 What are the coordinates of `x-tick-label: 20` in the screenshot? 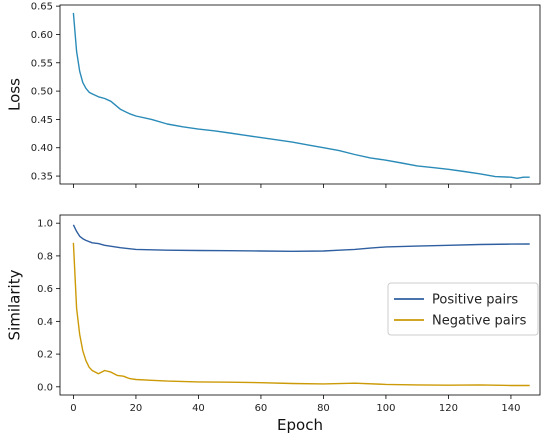 It's located at (136, 408).